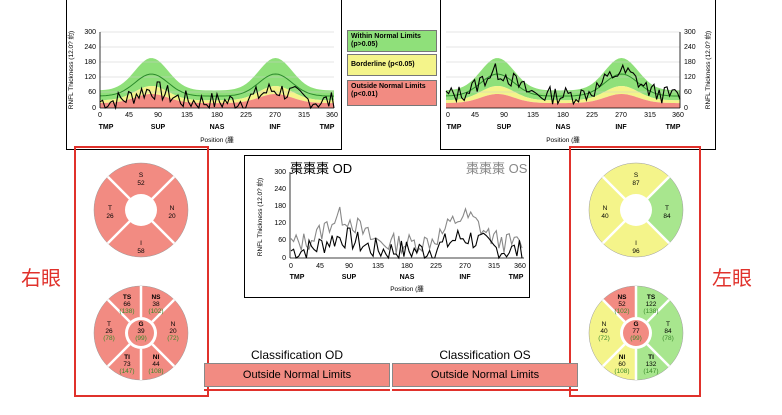 The width and height of the screenshot is (782, 415). I want to click on legend-within: Within Normal Limits (p>0.05), so click(392, 41).